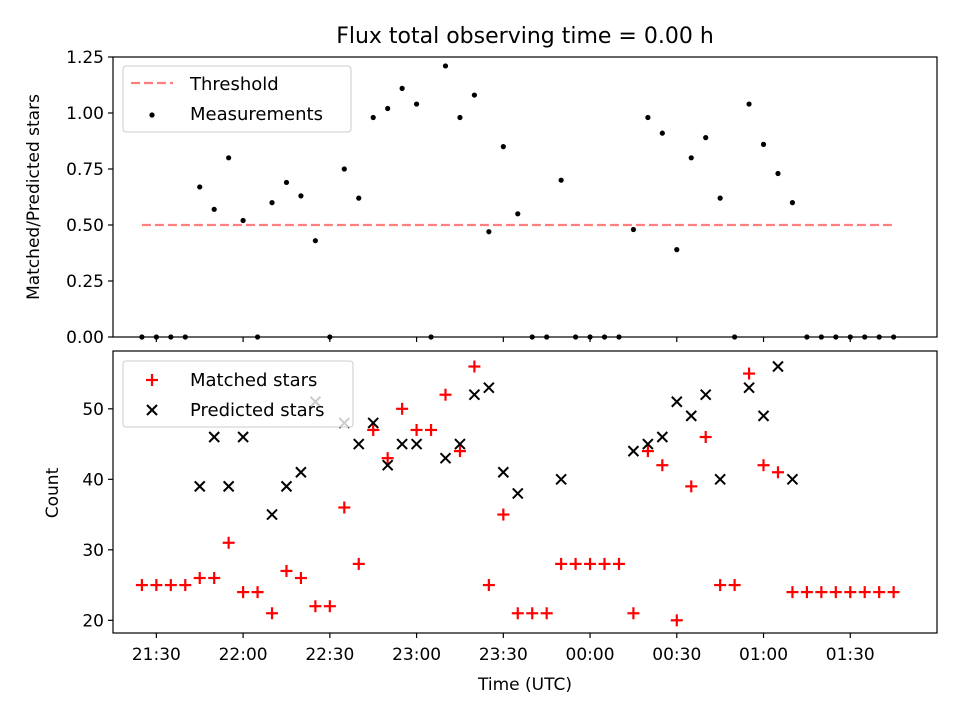 The width and height of the screenshot is (960, 725). Describe the element at coordinates (234, 84) in the screenshot. I see `threshold-legend-label: Threshold` at that location.